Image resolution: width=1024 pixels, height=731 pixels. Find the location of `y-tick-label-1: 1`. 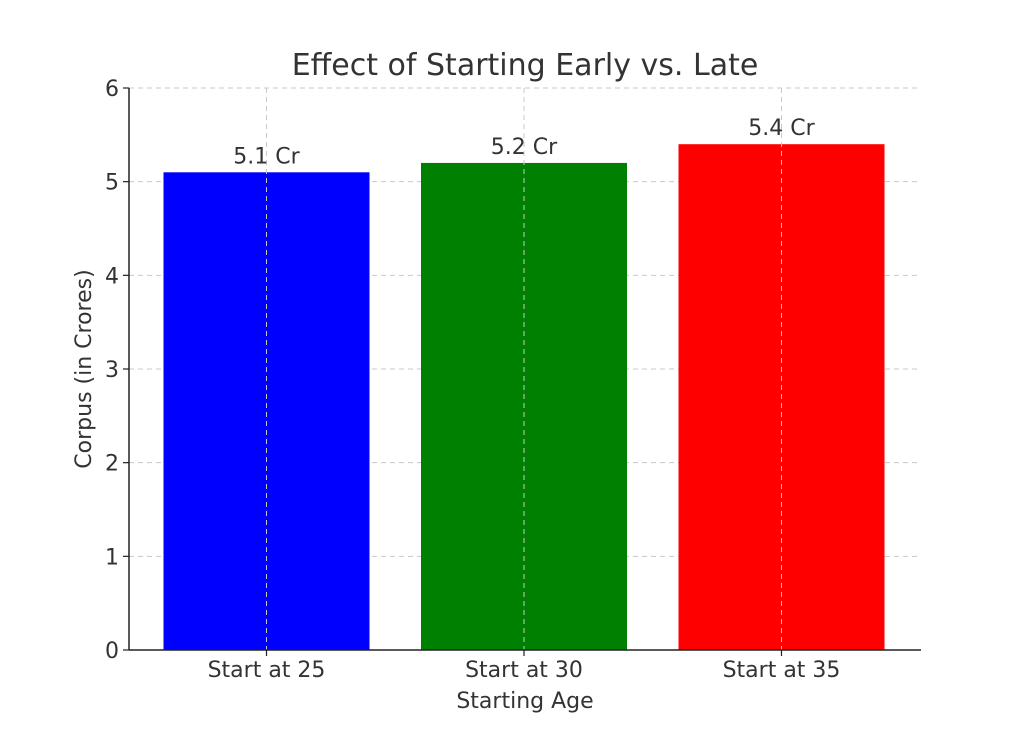

y-tick-label-1: 1 is located at coordinates (112, 557).